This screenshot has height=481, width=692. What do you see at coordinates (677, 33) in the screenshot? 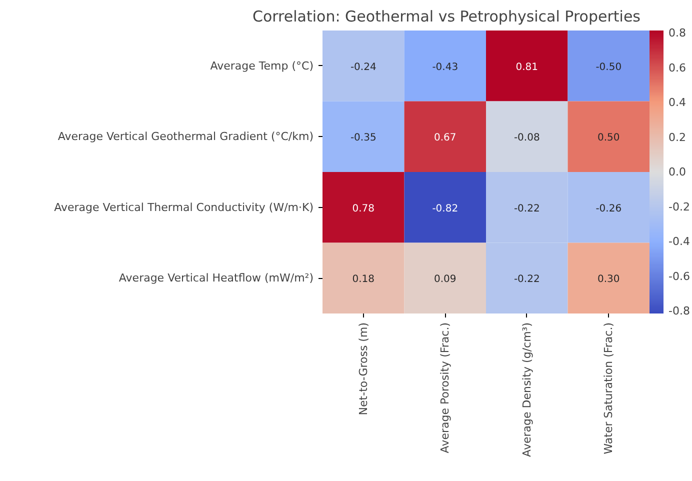
I see `color-bar-label: 0.8` at bounding box center [677, 33].